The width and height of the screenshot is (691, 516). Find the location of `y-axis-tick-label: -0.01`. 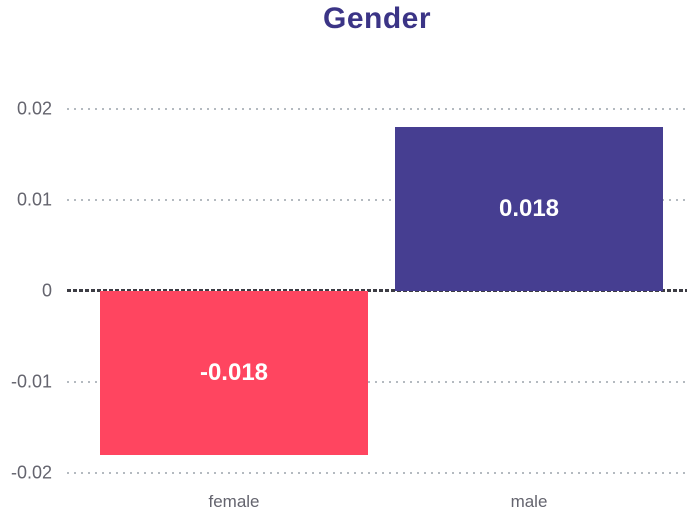

y-axis-tick-label: -0.01 is located at coordinates (31, 381).